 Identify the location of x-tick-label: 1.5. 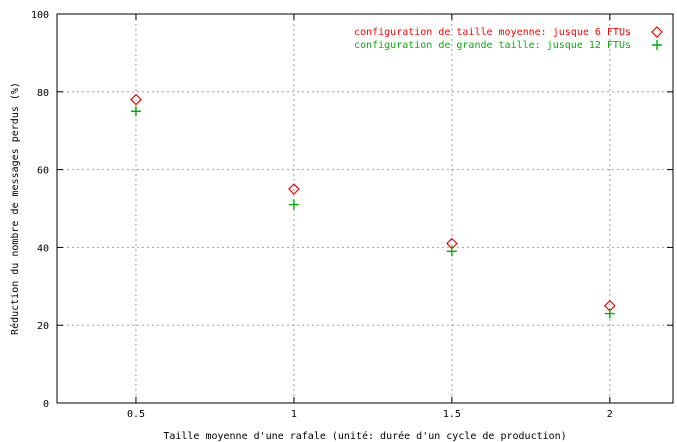
(452, 414).